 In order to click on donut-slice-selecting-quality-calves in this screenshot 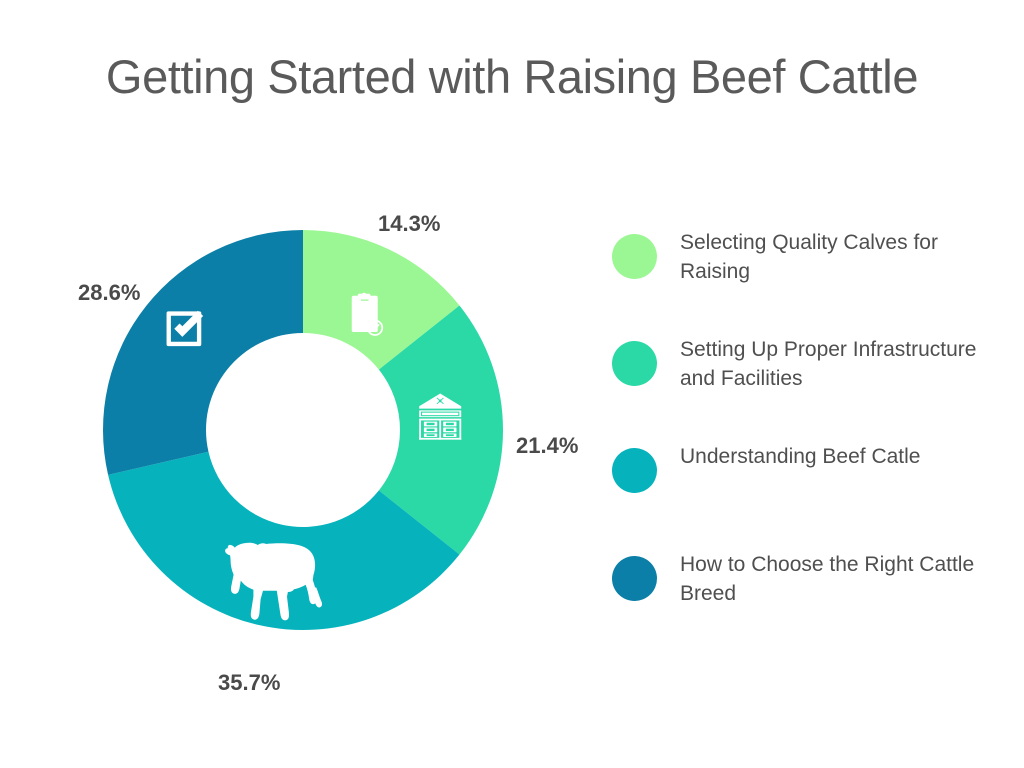, I will do `click(381, 300)`.